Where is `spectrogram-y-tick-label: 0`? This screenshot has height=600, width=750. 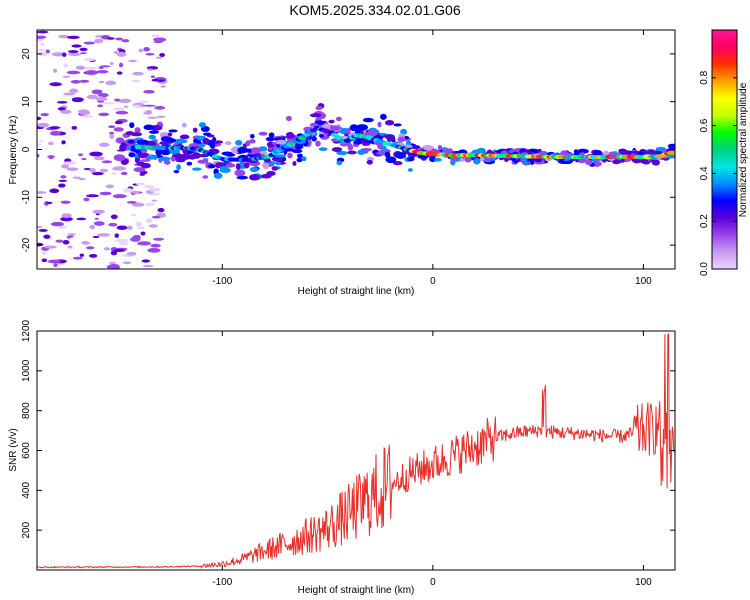 spectrogram-y-tick-label: 0 is located at coordinates (26, 149).